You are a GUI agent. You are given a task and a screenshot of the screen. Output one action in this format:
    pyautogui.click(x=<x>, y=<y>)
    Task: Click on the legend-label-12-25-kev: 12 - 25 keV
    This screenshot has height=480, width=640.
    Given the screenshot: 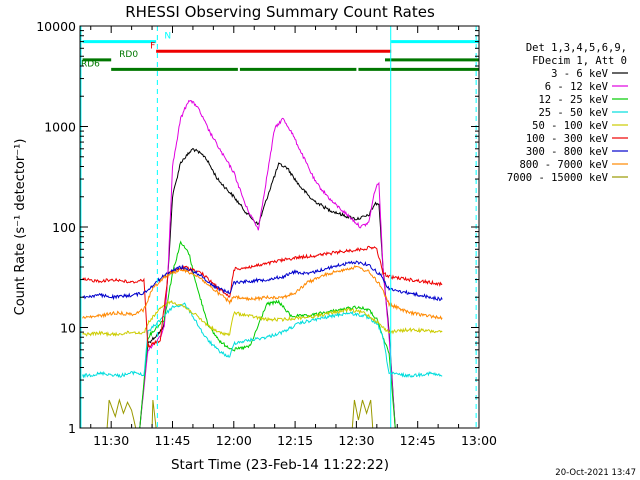 What is the action you would take?
    pyautogui.click(x=573, y=100)
    